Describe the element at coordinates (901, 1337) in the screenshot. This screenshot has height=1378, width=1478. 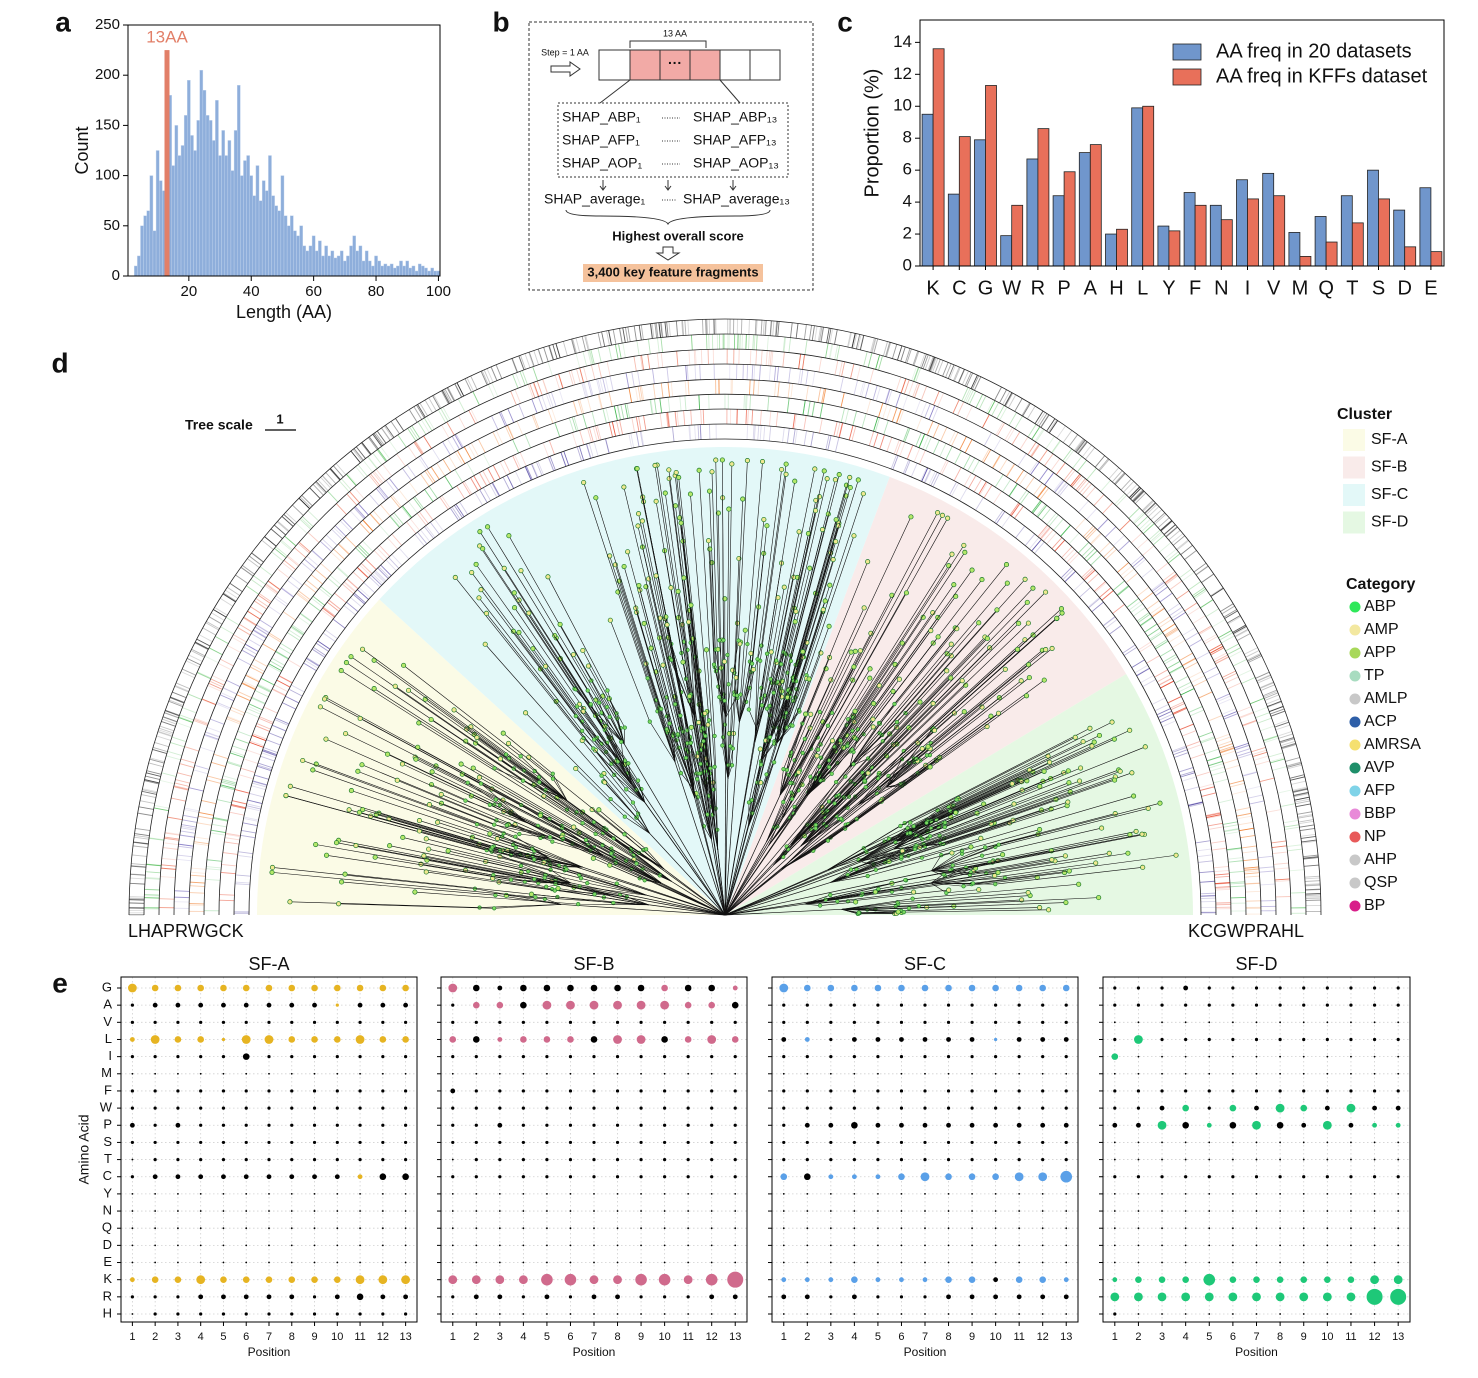
I see `x-tick-label: 6` at that location.